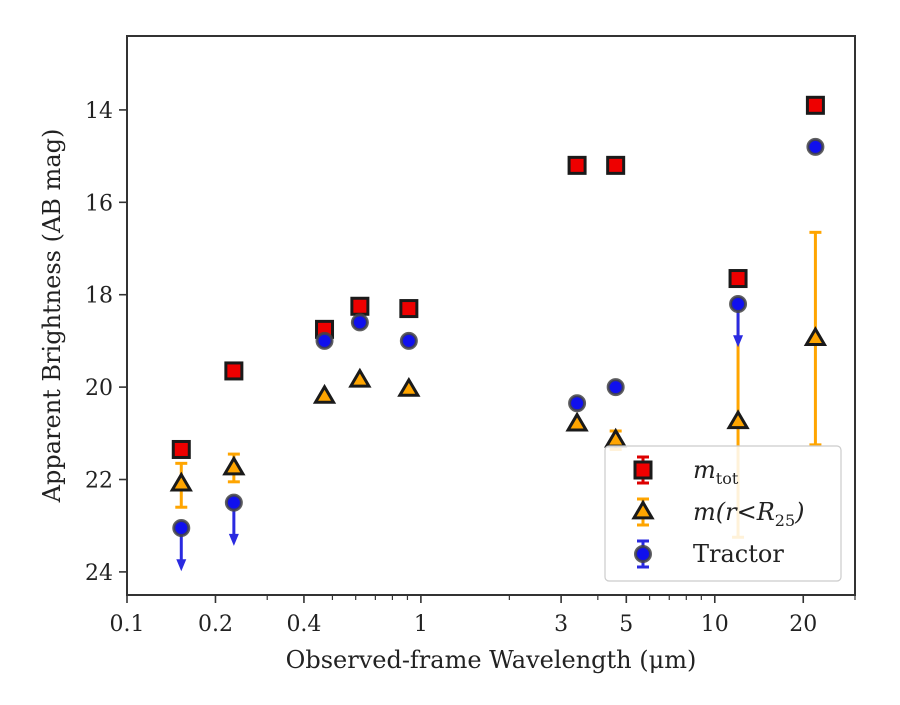 The width and height of the screenshot is (900, 705). Describe the element at coordinates (704, 470) in the screenshot. I see `legend-label-main: m` at that location.